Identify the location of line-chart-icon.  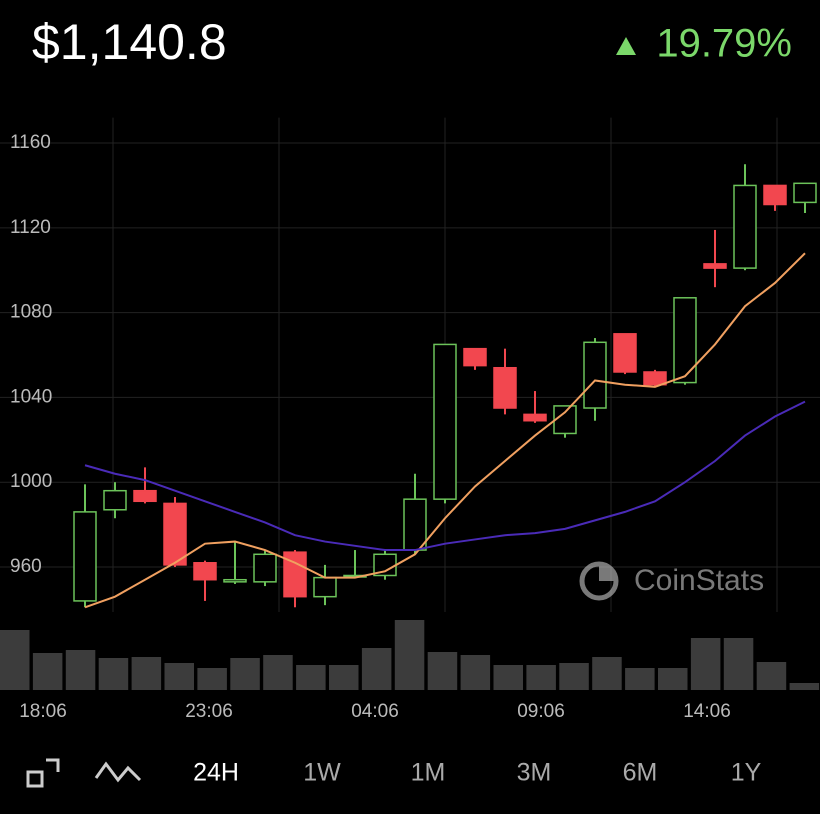
(118, 772).